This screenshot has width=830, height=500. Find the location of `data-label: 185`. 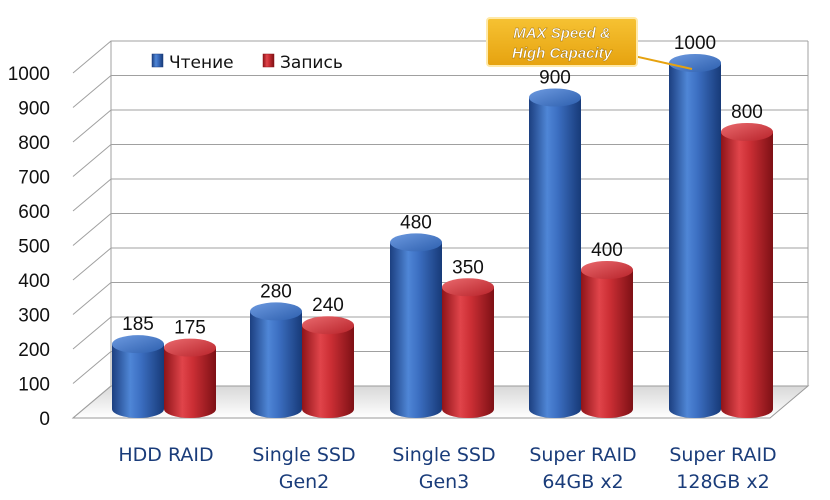

data-label: 185 is located at coordinates (138, 324).